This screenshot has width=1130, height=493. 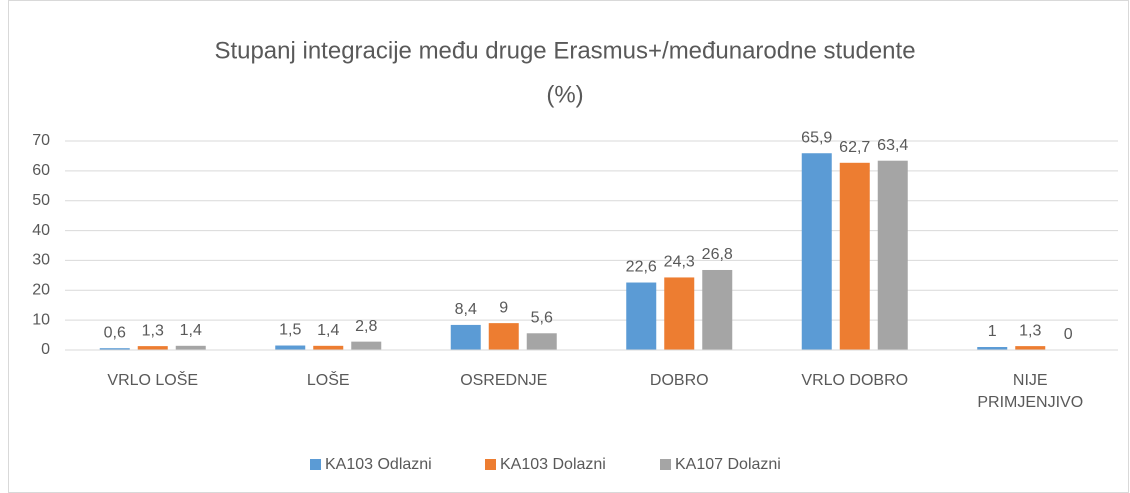 What do you see at coordinates (816, 137) in the screenshot?
I see `data-label: 65,9` at bounding box center [816, 137].